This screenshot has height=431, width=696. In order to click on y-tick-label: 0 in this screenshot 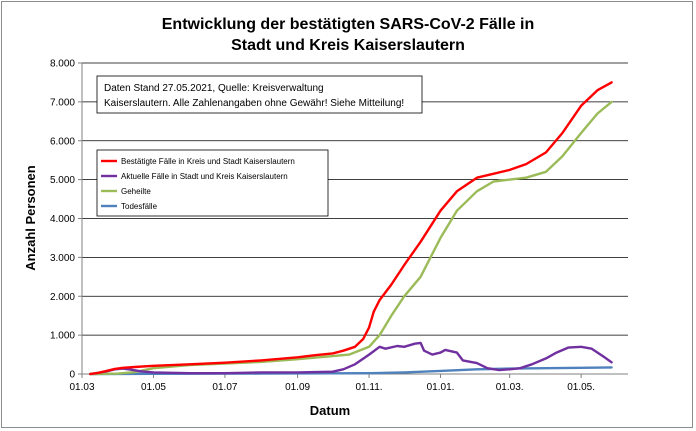, I will do `click(72, 375)`.